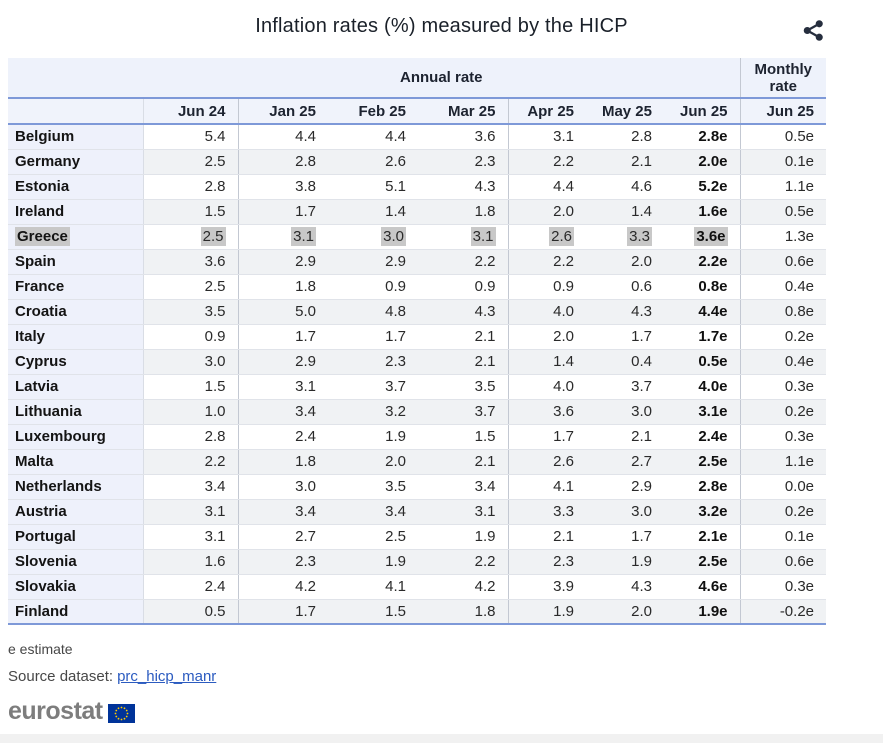 This screenshot has width=883, height=743. Describe the element at coordinates (75, 612) in the screenshot. I see `country-label: Finland` at that location.